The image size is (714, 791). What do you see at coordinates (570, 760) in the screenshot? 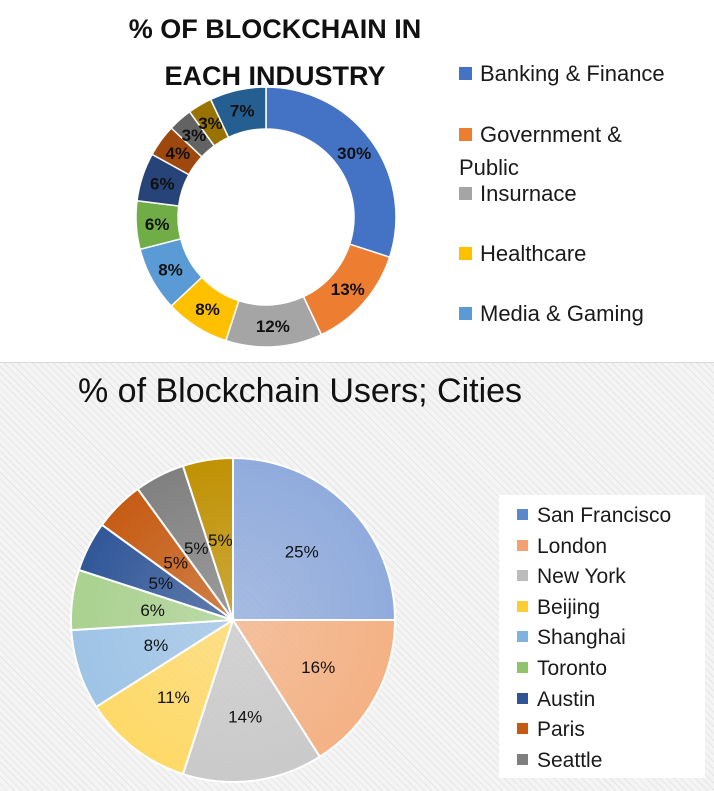
I see `legend-label: Seattle` at bounding box center [570, 760].